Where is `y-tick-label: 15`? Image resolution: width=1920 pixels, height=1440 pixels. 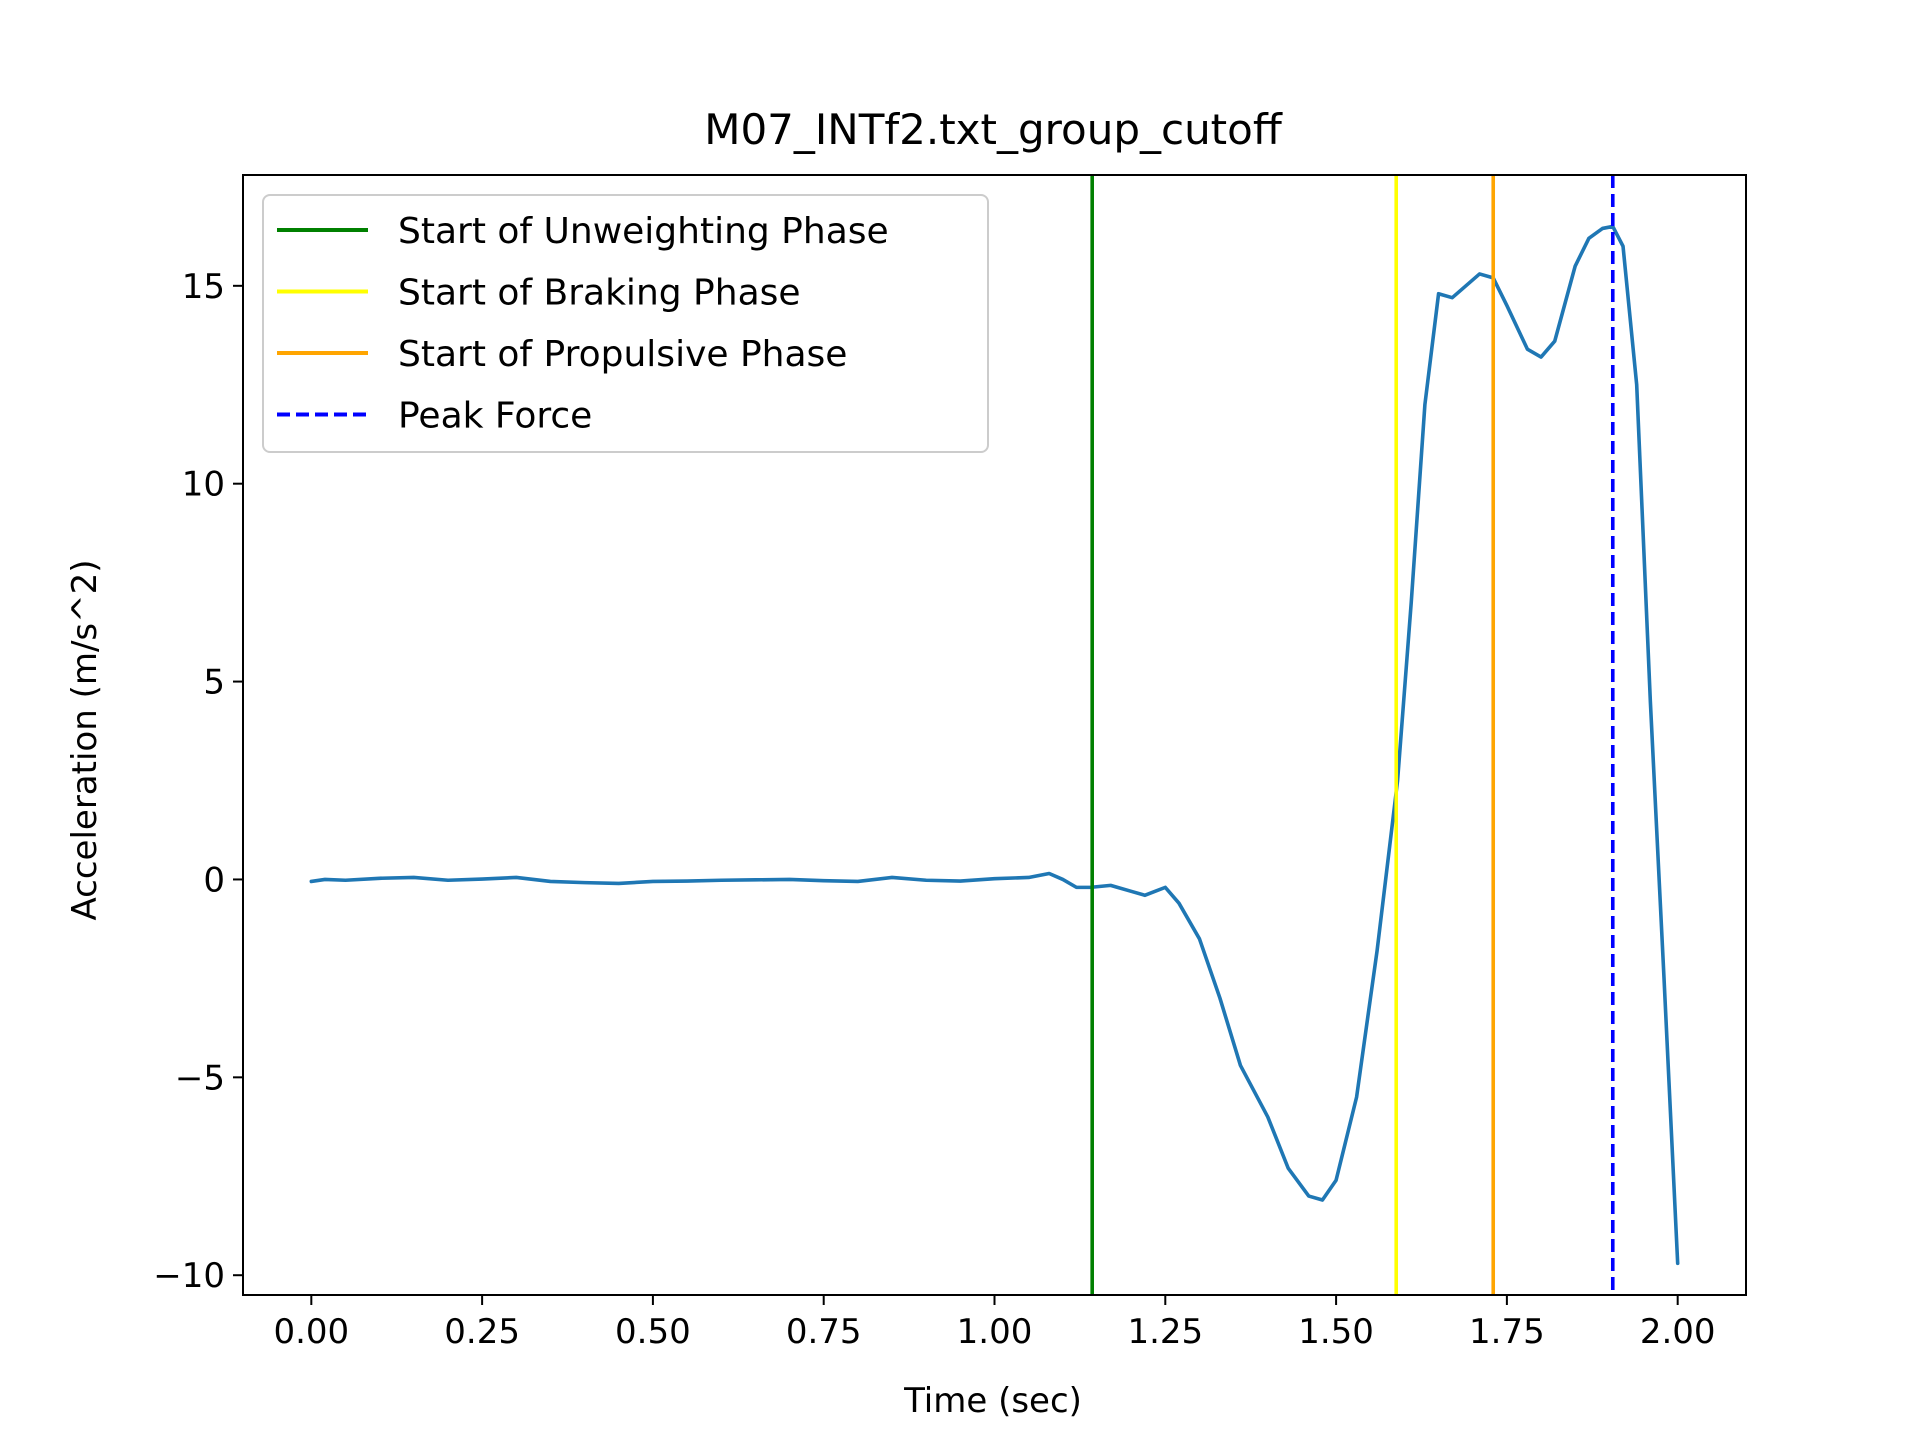 y-tick-label: 15 is located at coordinates (203, 287).